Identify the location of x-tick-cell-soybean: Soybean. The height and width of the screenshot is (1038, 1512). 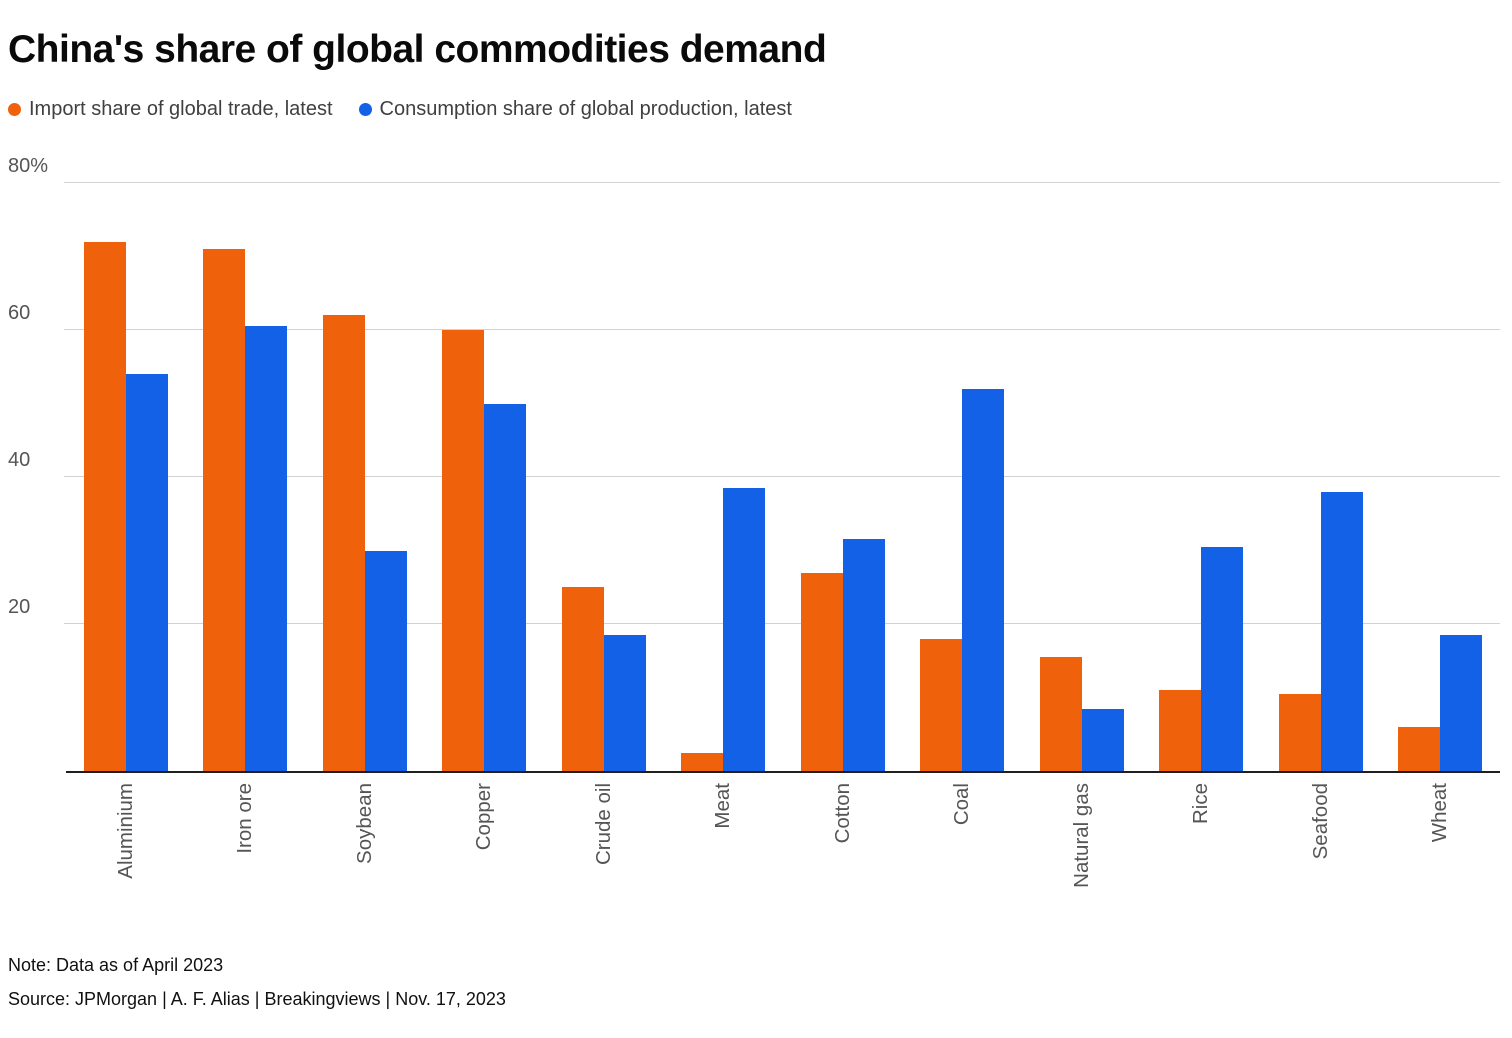
(365, 853).